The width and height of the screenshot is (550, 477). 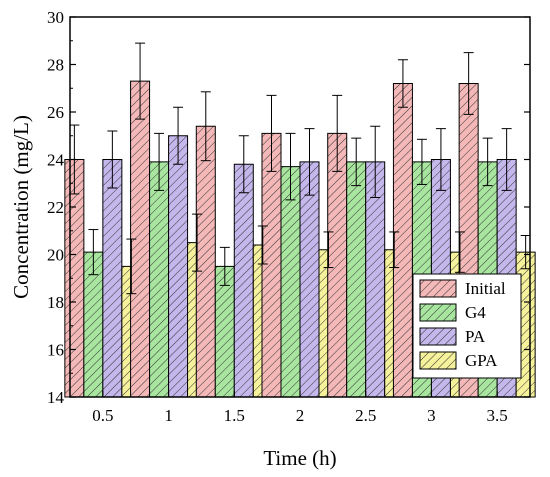 What do you see at coordinates (243, 280) in the screenshot?
I see `bar-pa-1.5` at bounding box center [243, 280].